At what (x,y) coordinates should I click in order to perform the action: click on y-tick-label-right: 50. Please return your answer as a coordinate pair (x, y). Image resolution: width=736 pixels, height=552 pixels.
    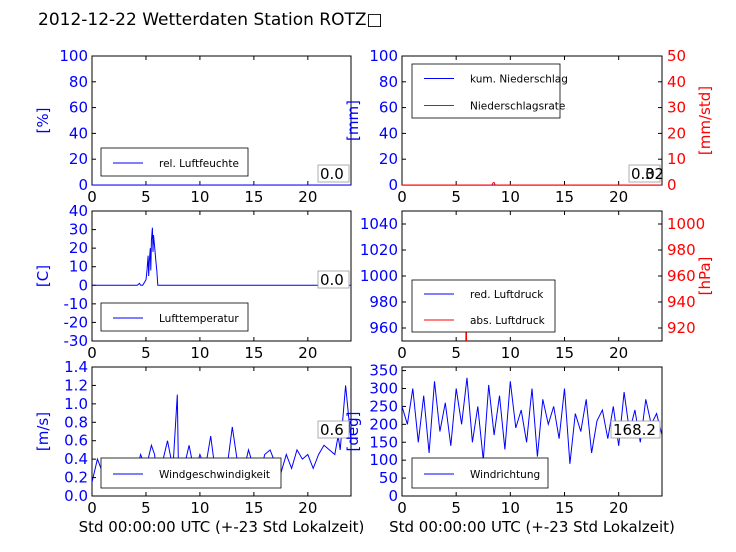
    Looking at the image, I should click on (676, 56).